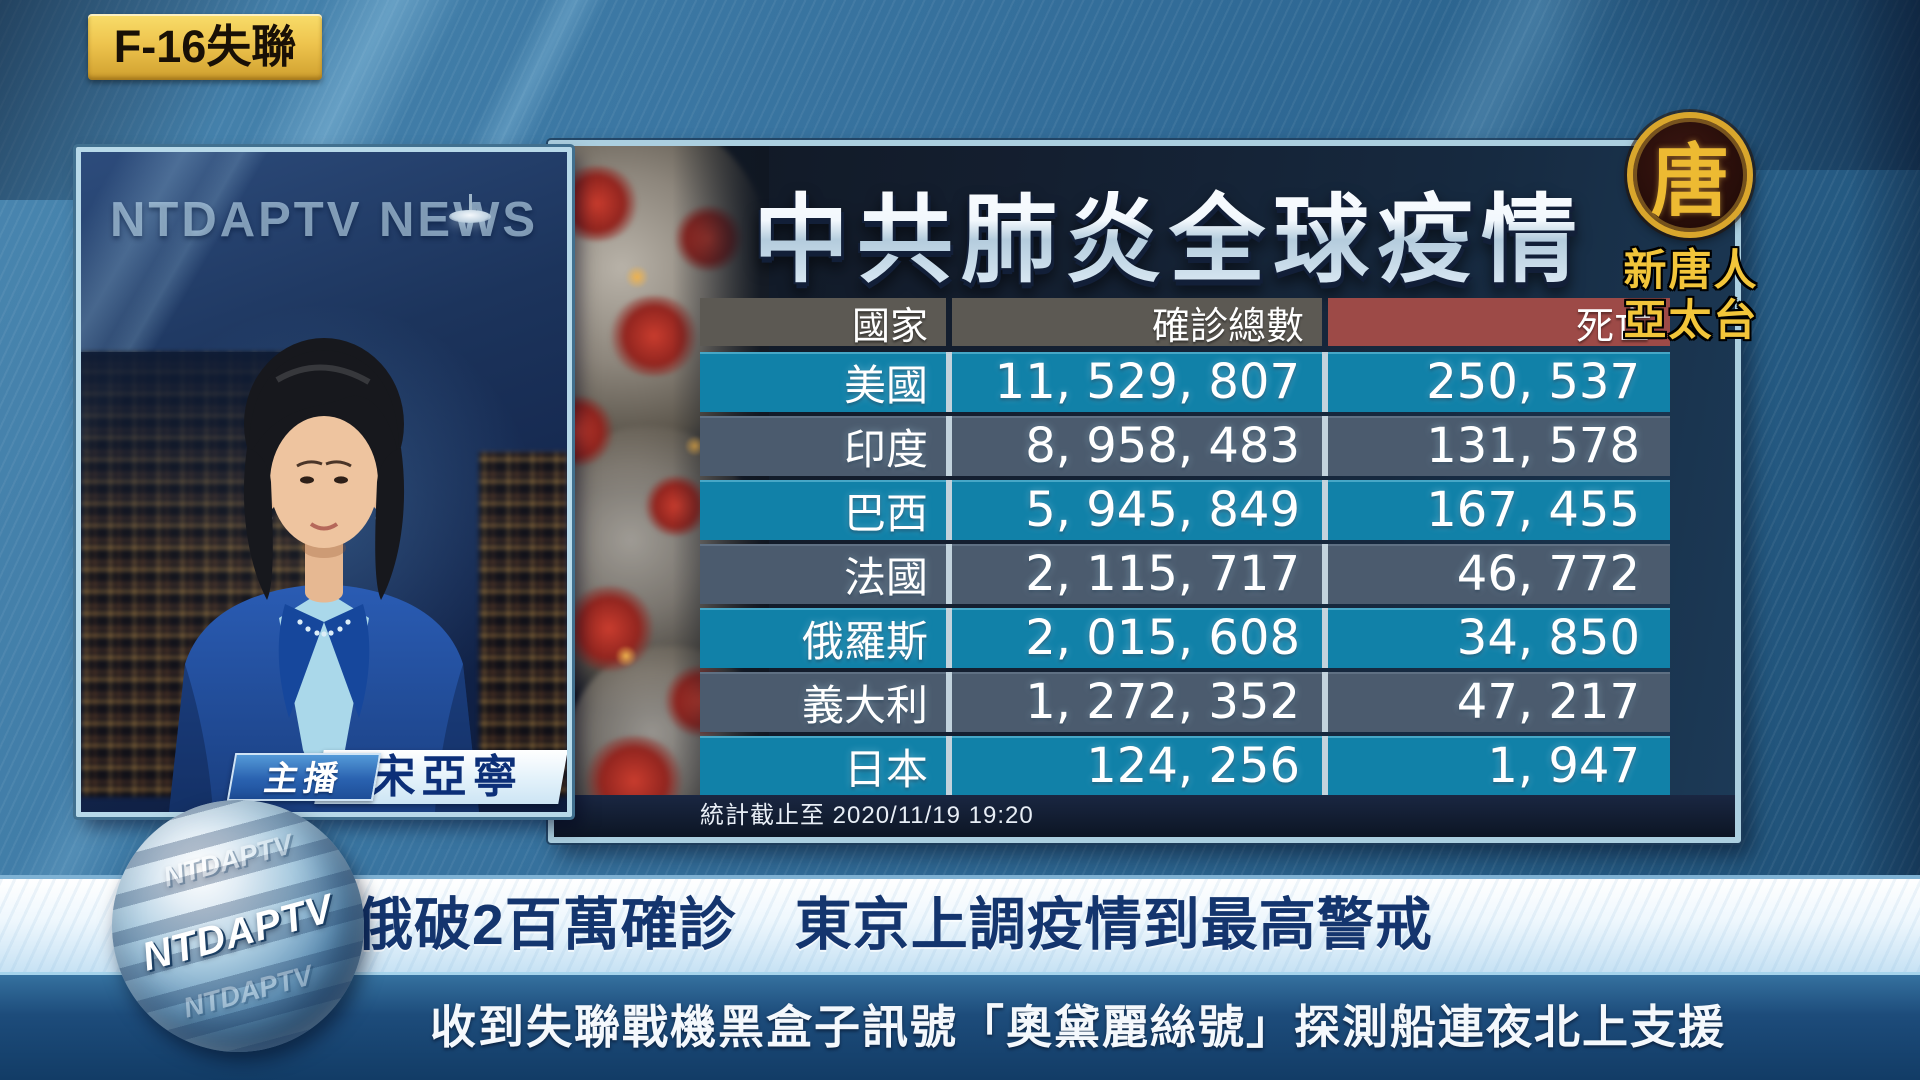 The width and height of the screenshot is (1920, 1080). I want to click on country-cell: 法國, so click(823, 574).